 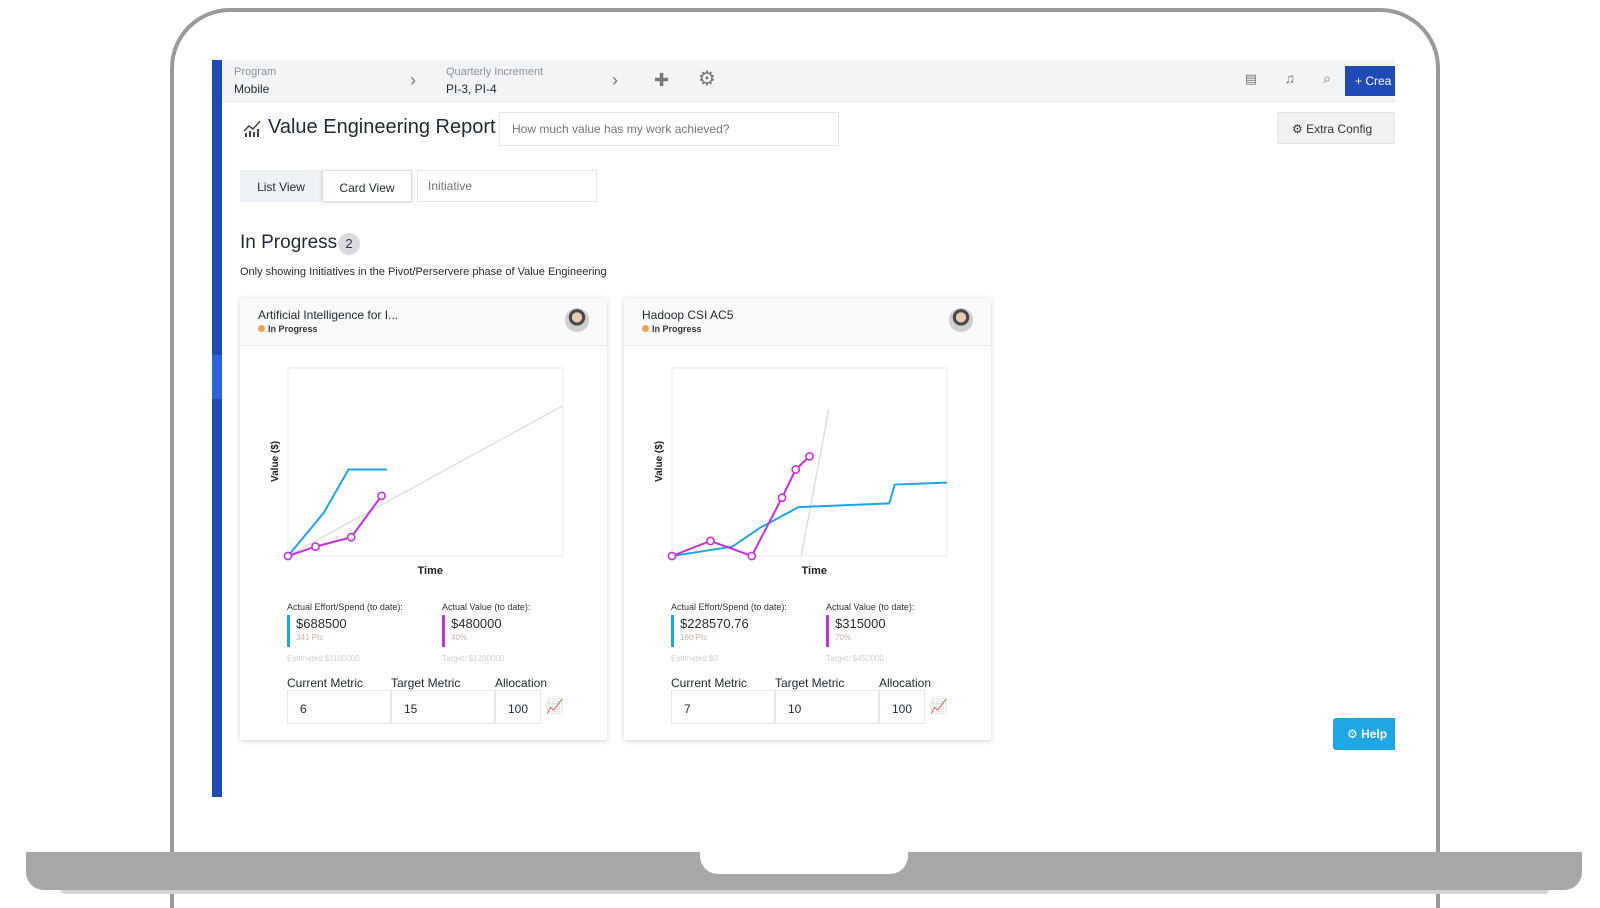 What do you see at coordinates (855, 658) in the screenshot?
I see `value-target: Target: $450000` at bounding box center [855, 658].